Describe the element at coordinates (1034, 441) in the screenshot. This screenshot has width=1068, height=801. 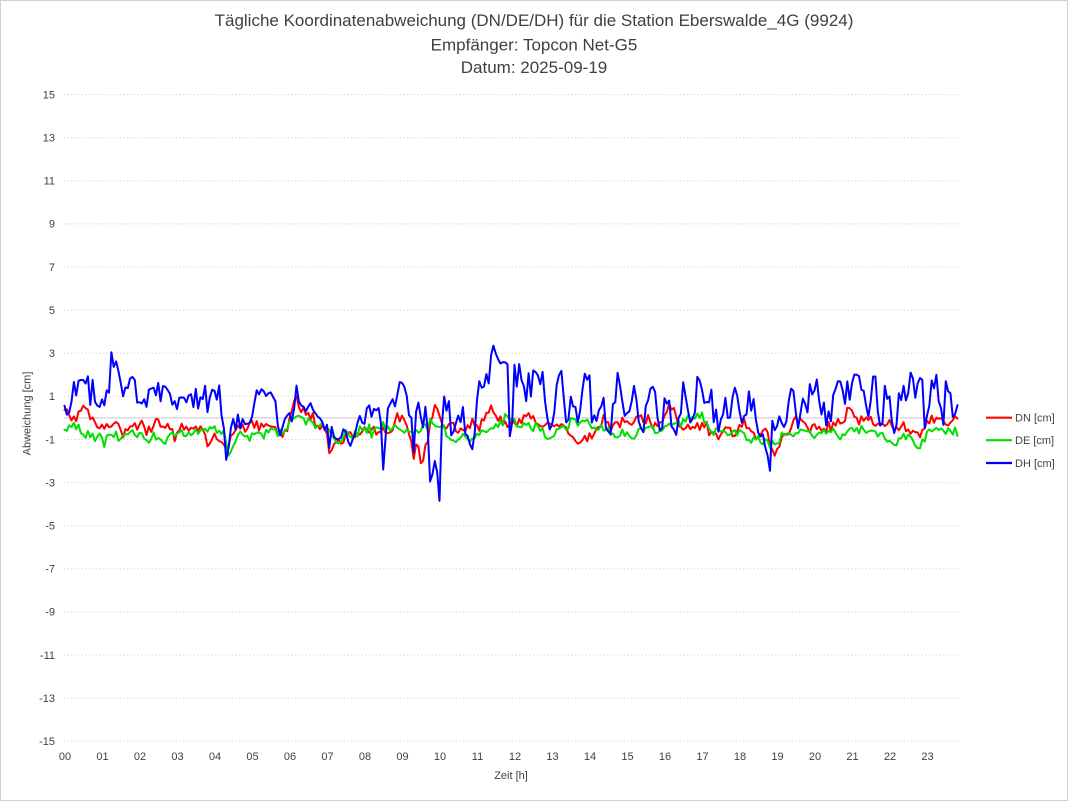
I see `svg-text: DE [cm]` at that location.